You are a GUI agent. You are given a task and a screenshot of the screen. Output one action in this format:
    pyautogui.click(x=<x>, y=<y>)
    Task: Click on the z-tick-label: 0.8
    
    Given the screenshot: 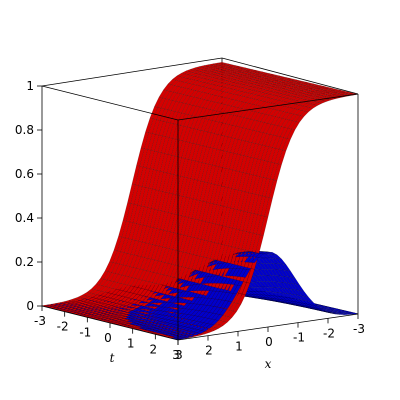 What is the action you would take?
    pyautogui.click(x=24, y=130)
    